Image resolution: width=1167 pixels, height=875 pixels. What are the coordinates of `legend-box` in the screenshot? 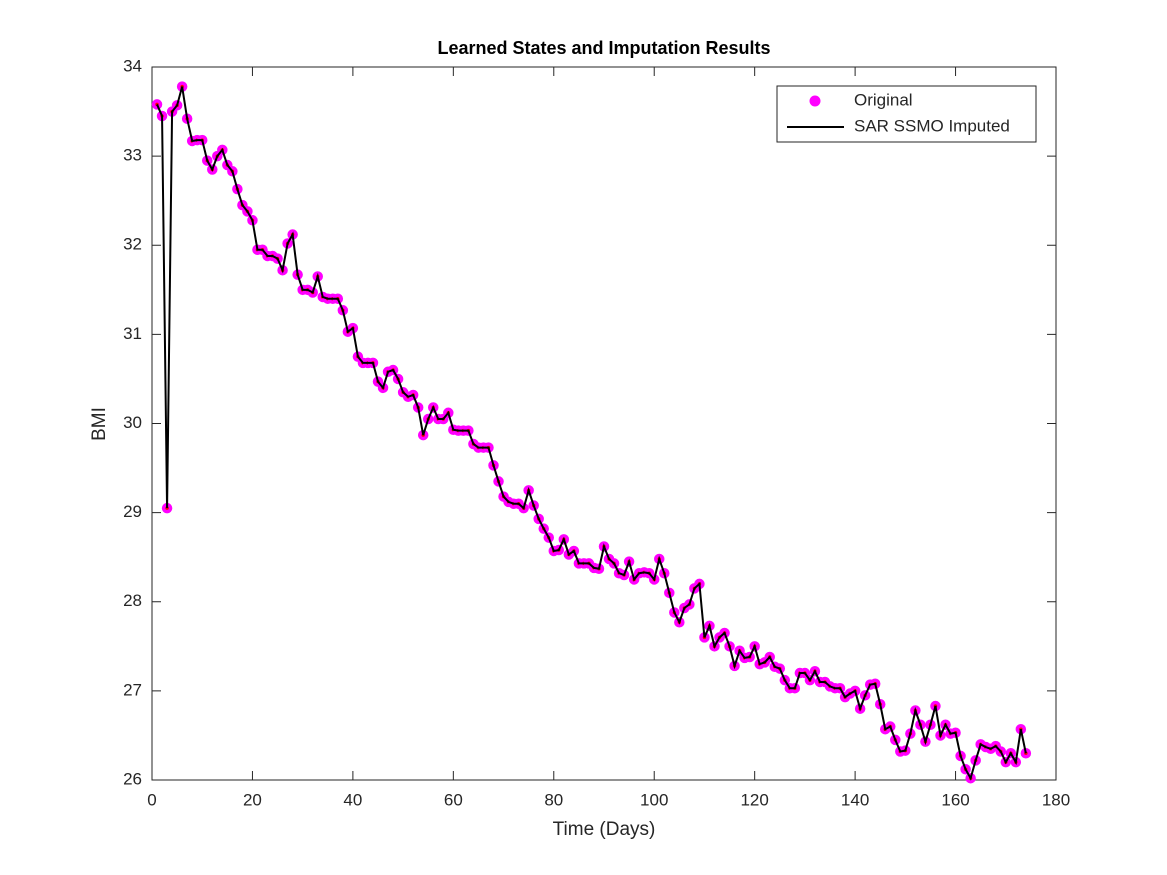 It's located at (906, 114).